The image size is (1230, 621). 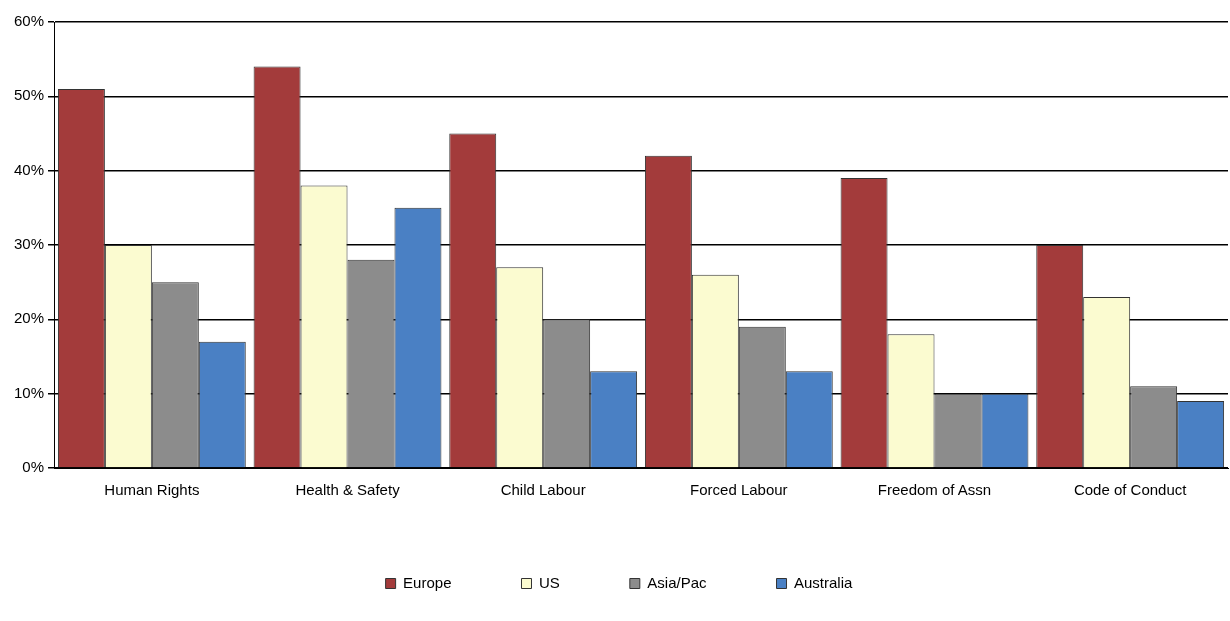 What do you see at coordinates (33, 467) in the screenshot?
I see `y-tick-label: 0%` at bounding box center [33, 467].